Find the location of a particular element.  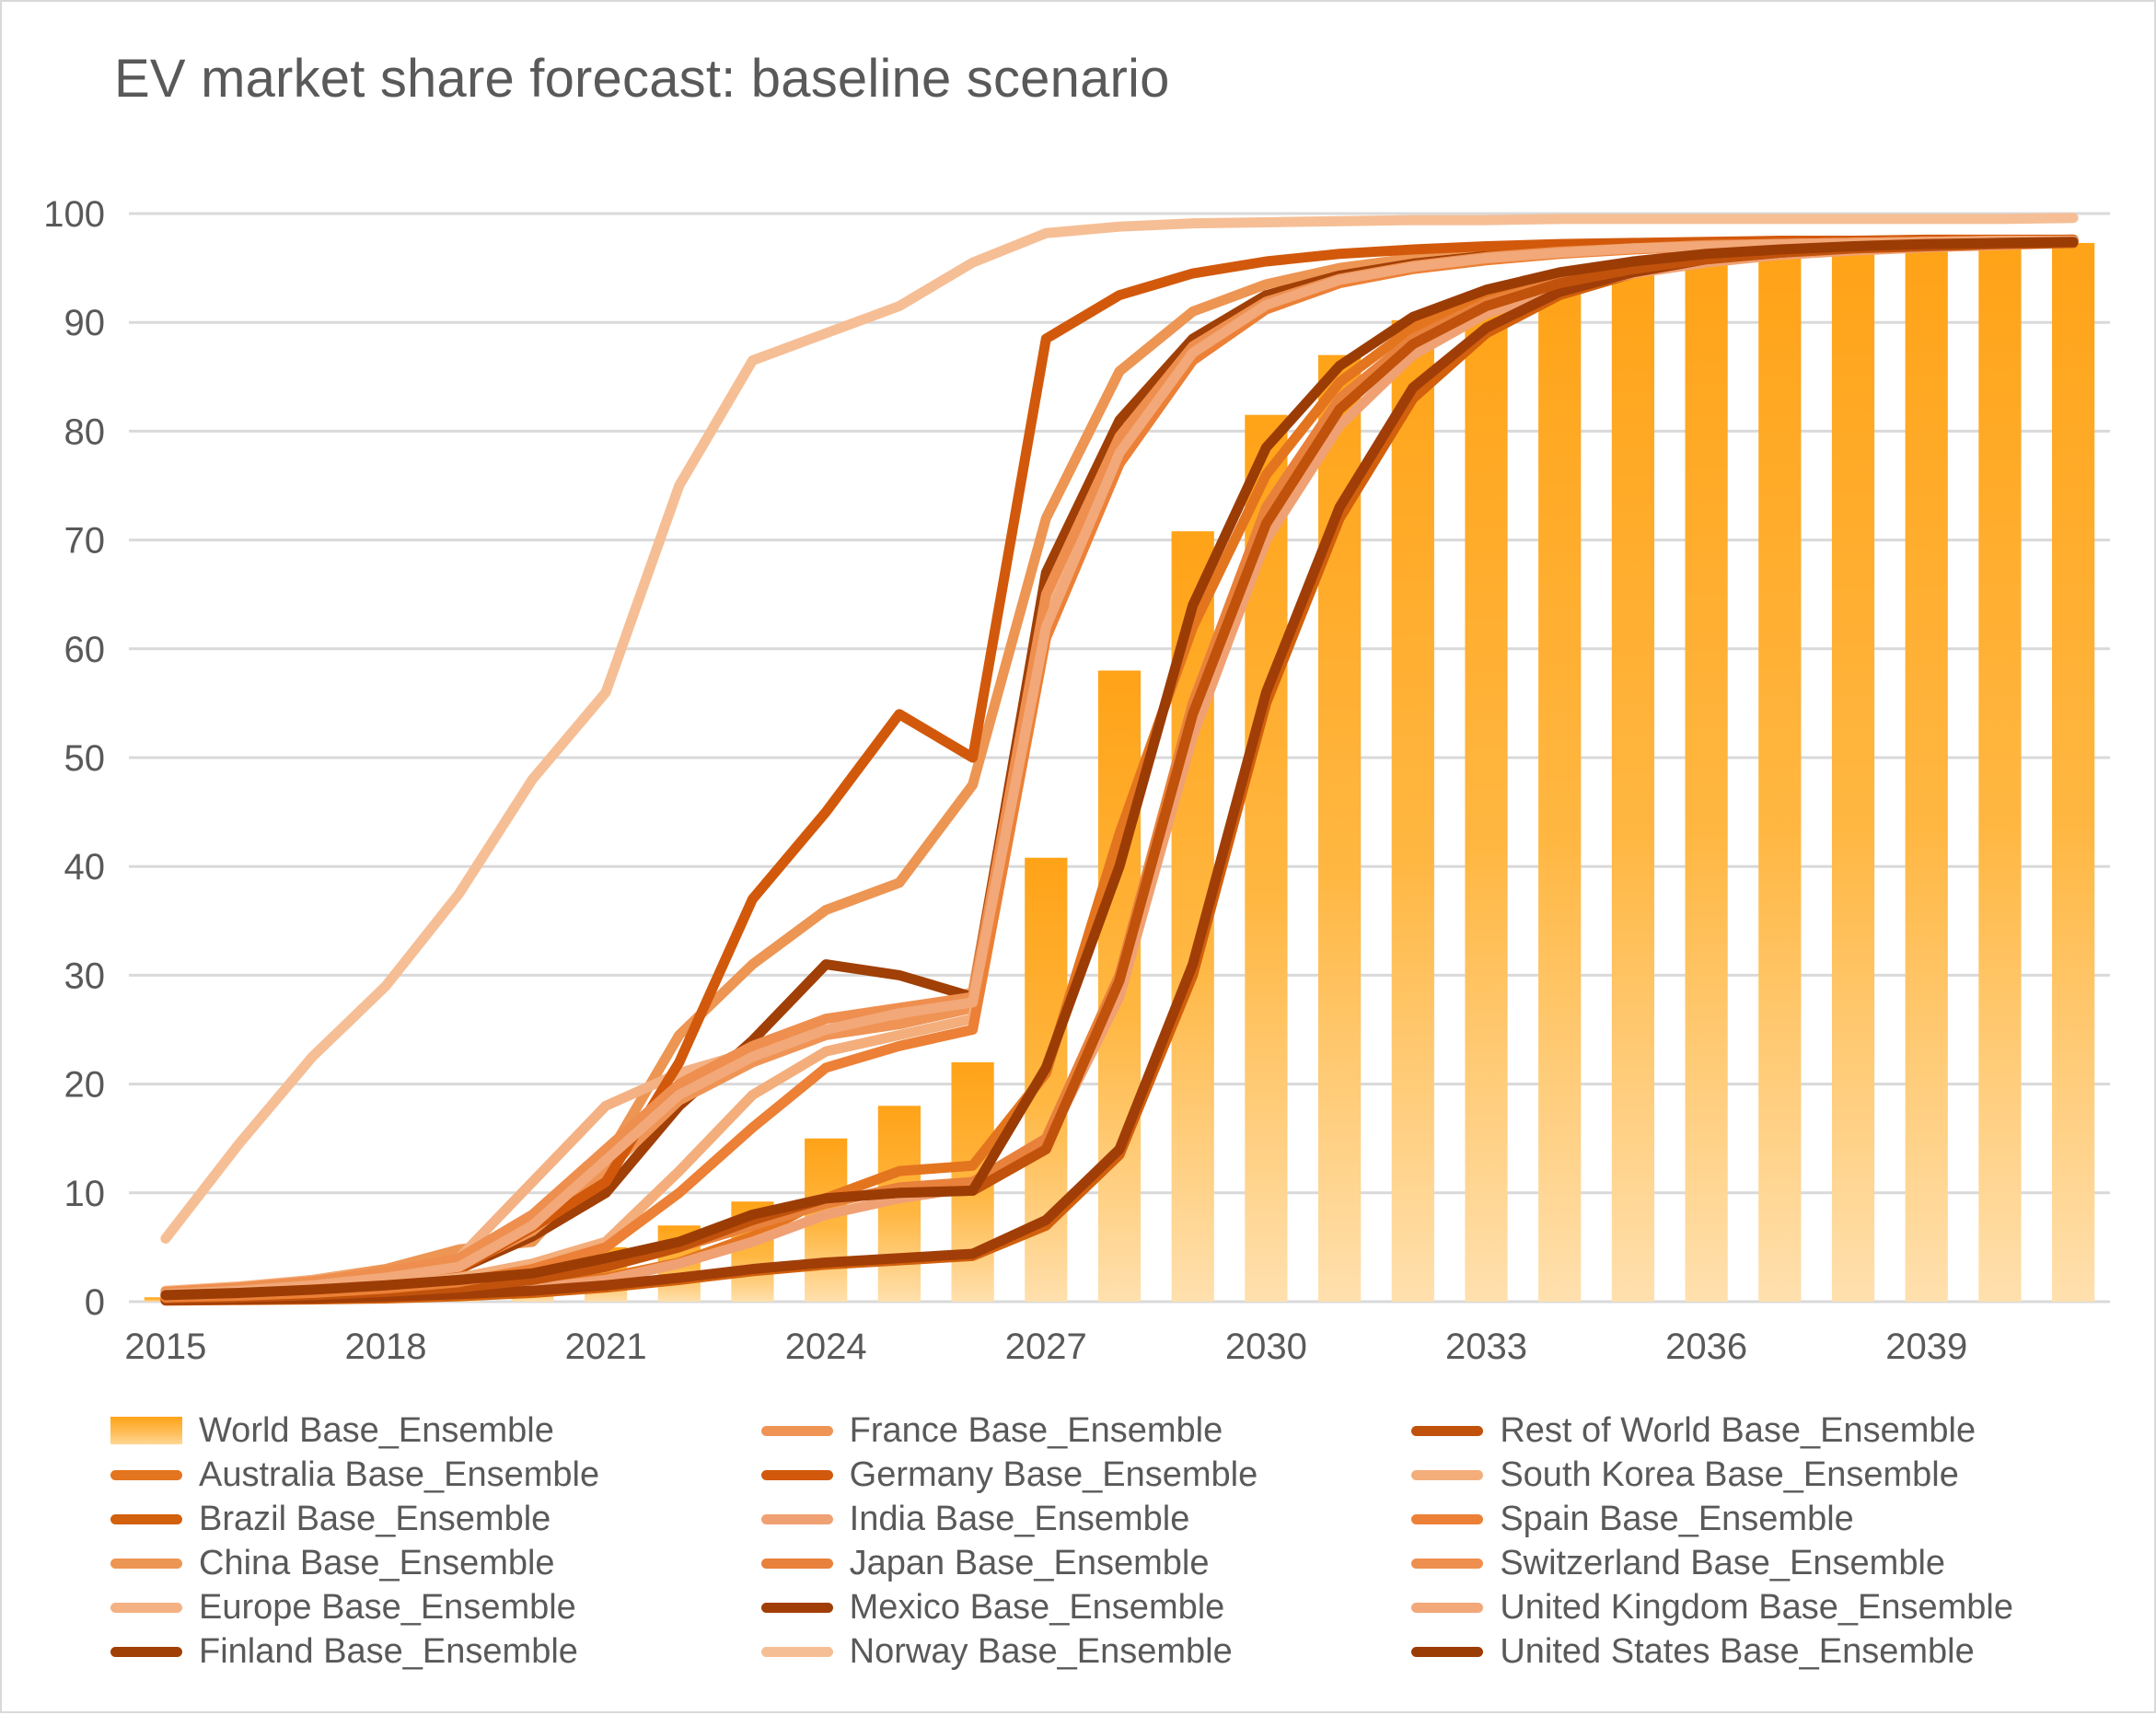

legend-item: Switzerland Base_Ensemble is located at coordinates (1737, 1563).